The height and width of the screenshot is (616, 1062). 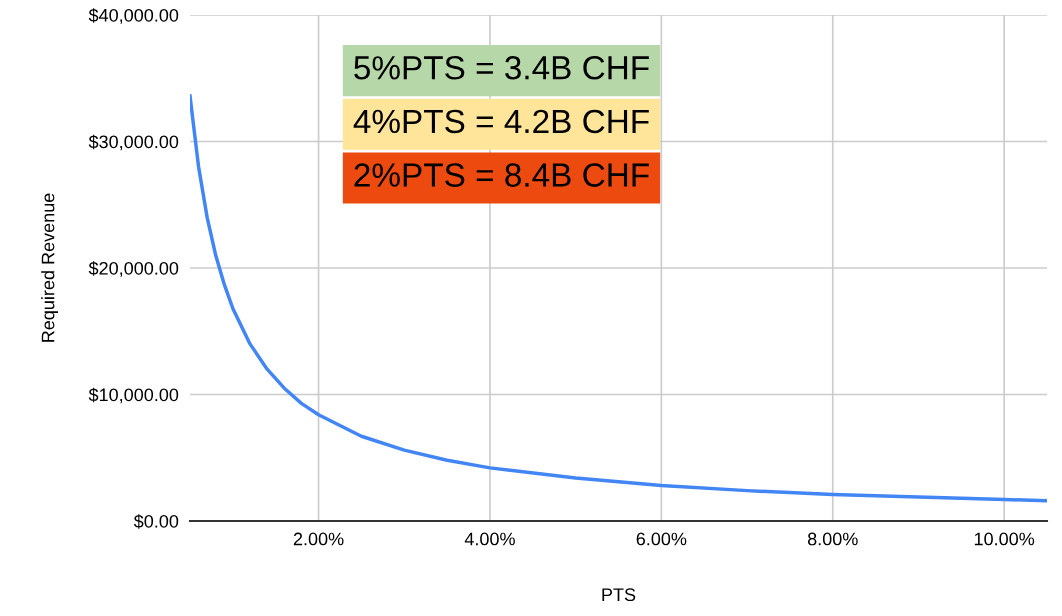 What do you see at coordinates (501, 68) in the screenshot?
I see `annotation: 5%PTS = 3.4B CHF` at bounding box center [501, 68].